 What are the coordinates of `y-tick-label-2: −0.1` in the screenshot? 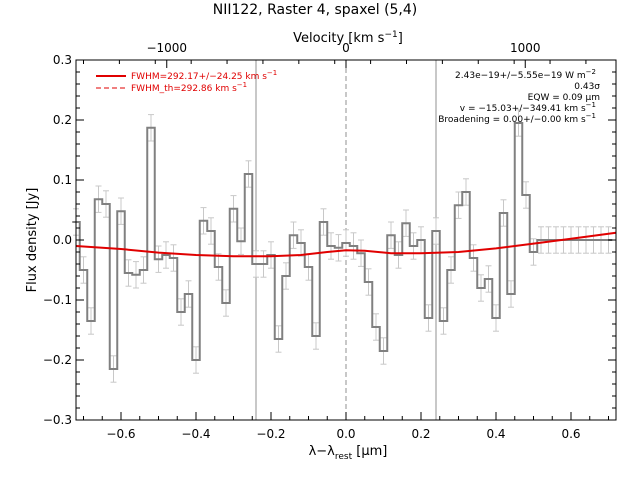 It's located at (57, 300).